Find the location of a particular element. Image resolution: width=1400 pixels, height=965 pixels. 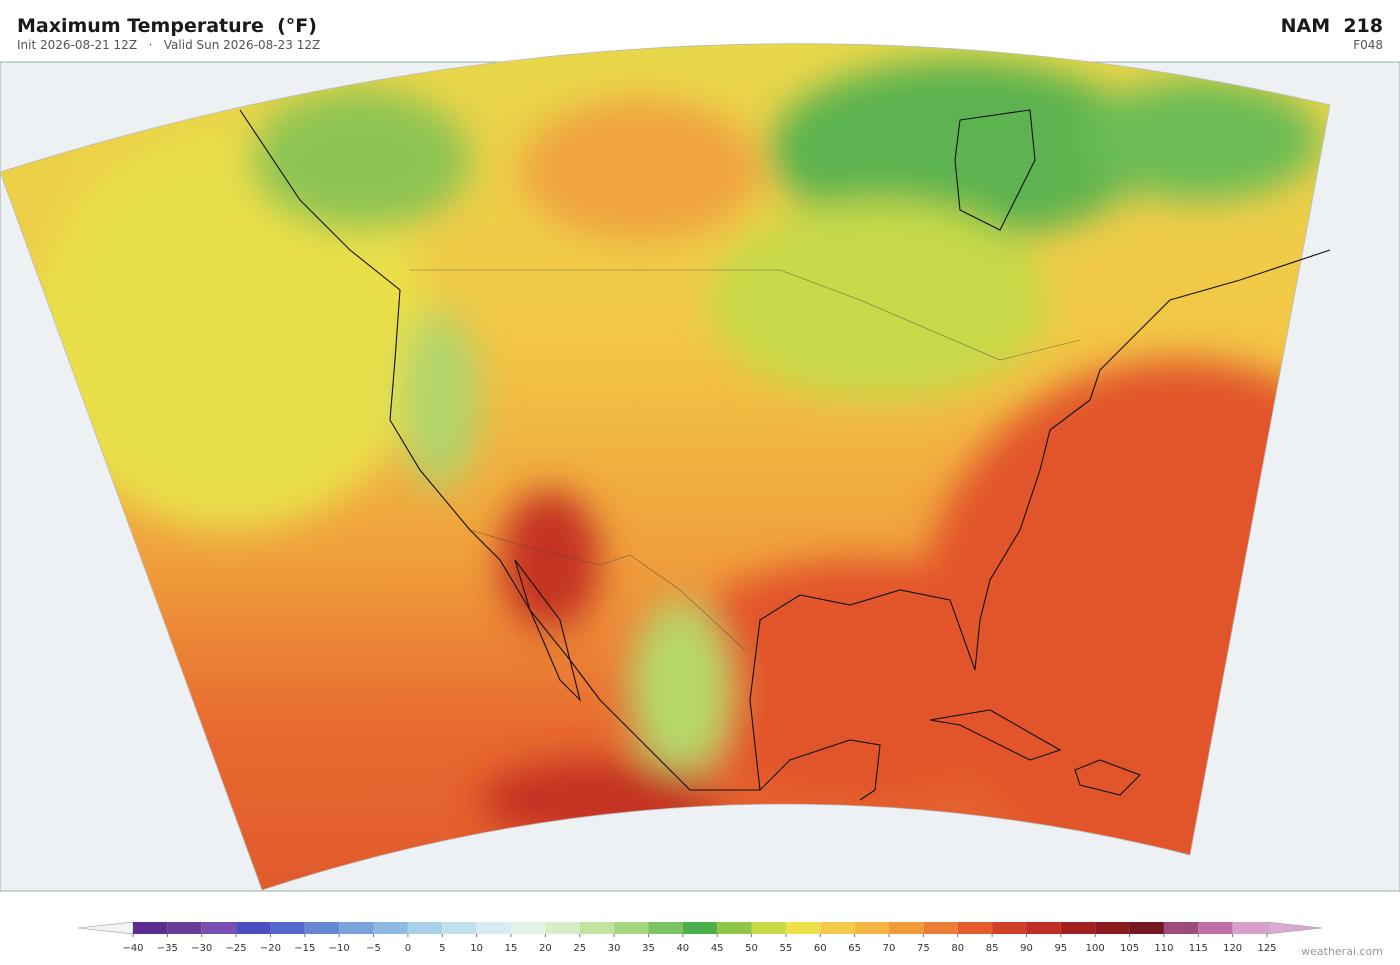

tick-label: 5 is located at coordinates (442, 948).